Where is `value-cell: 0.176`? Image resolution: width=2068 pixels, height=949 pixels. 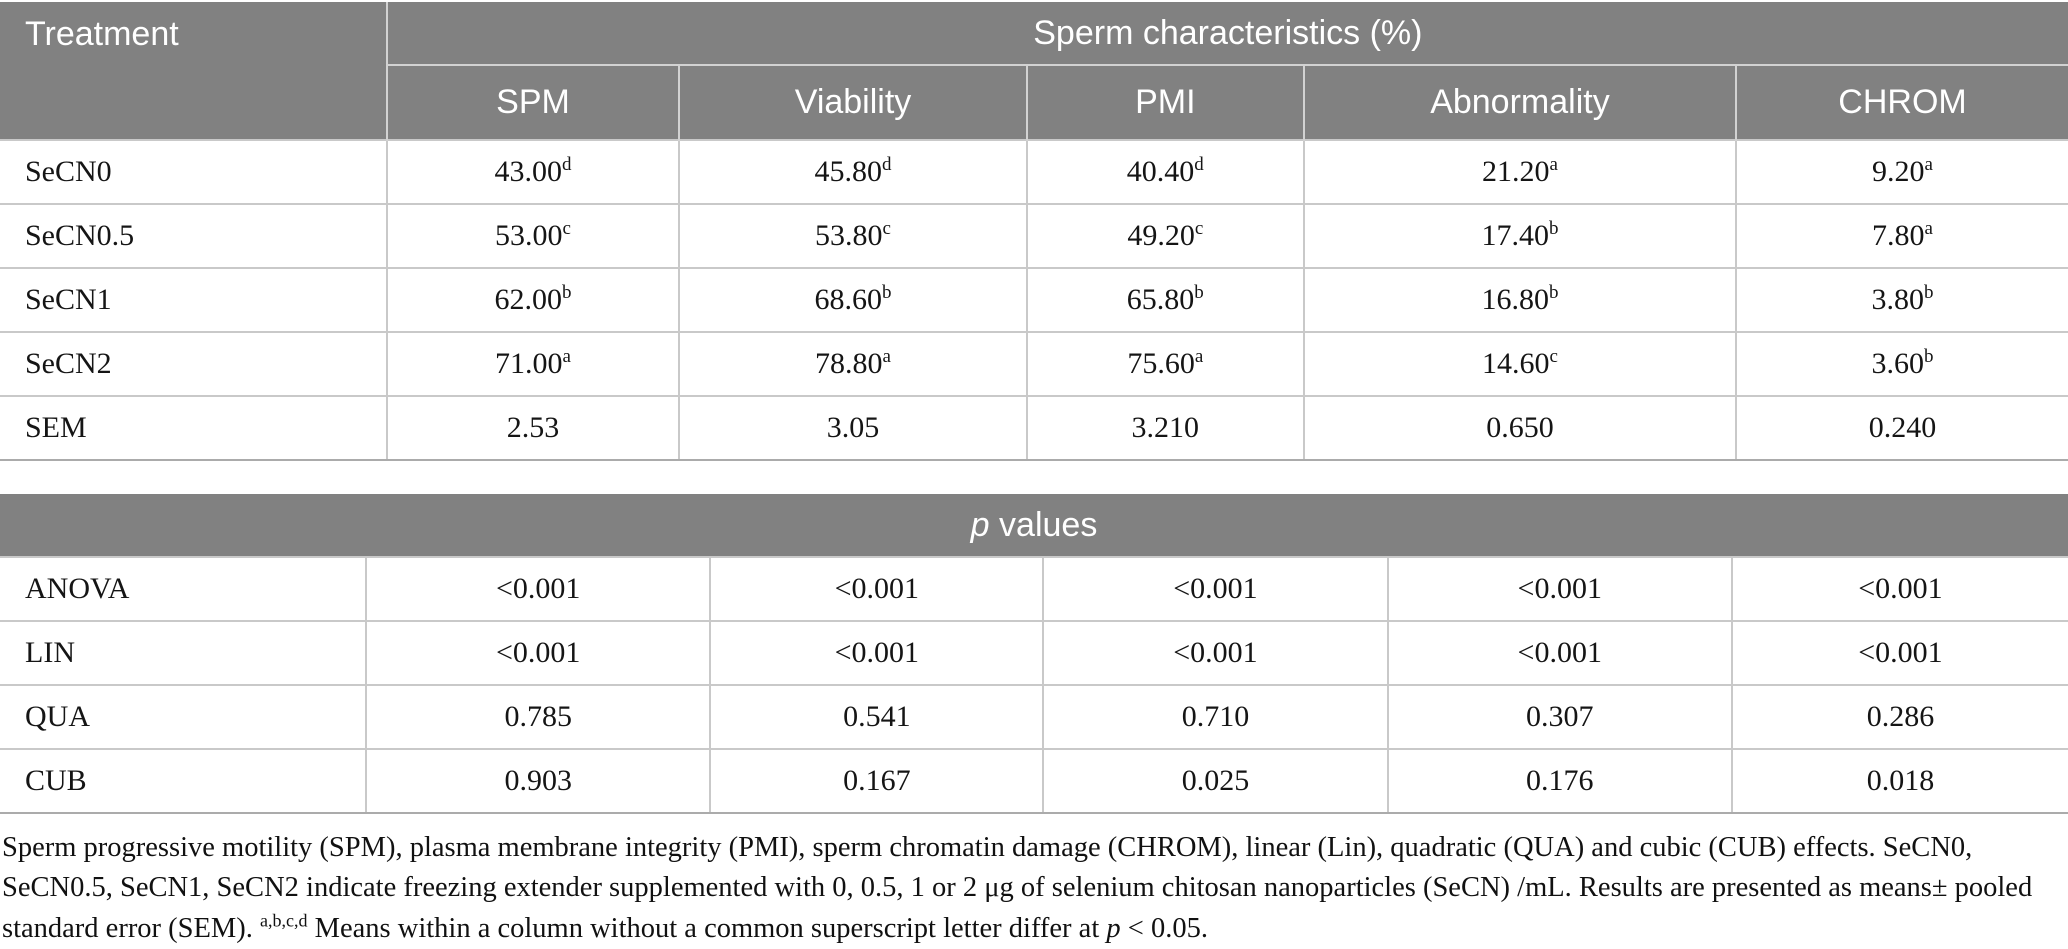 value-cell: 0.176 is located at coordinates (1560, 781).